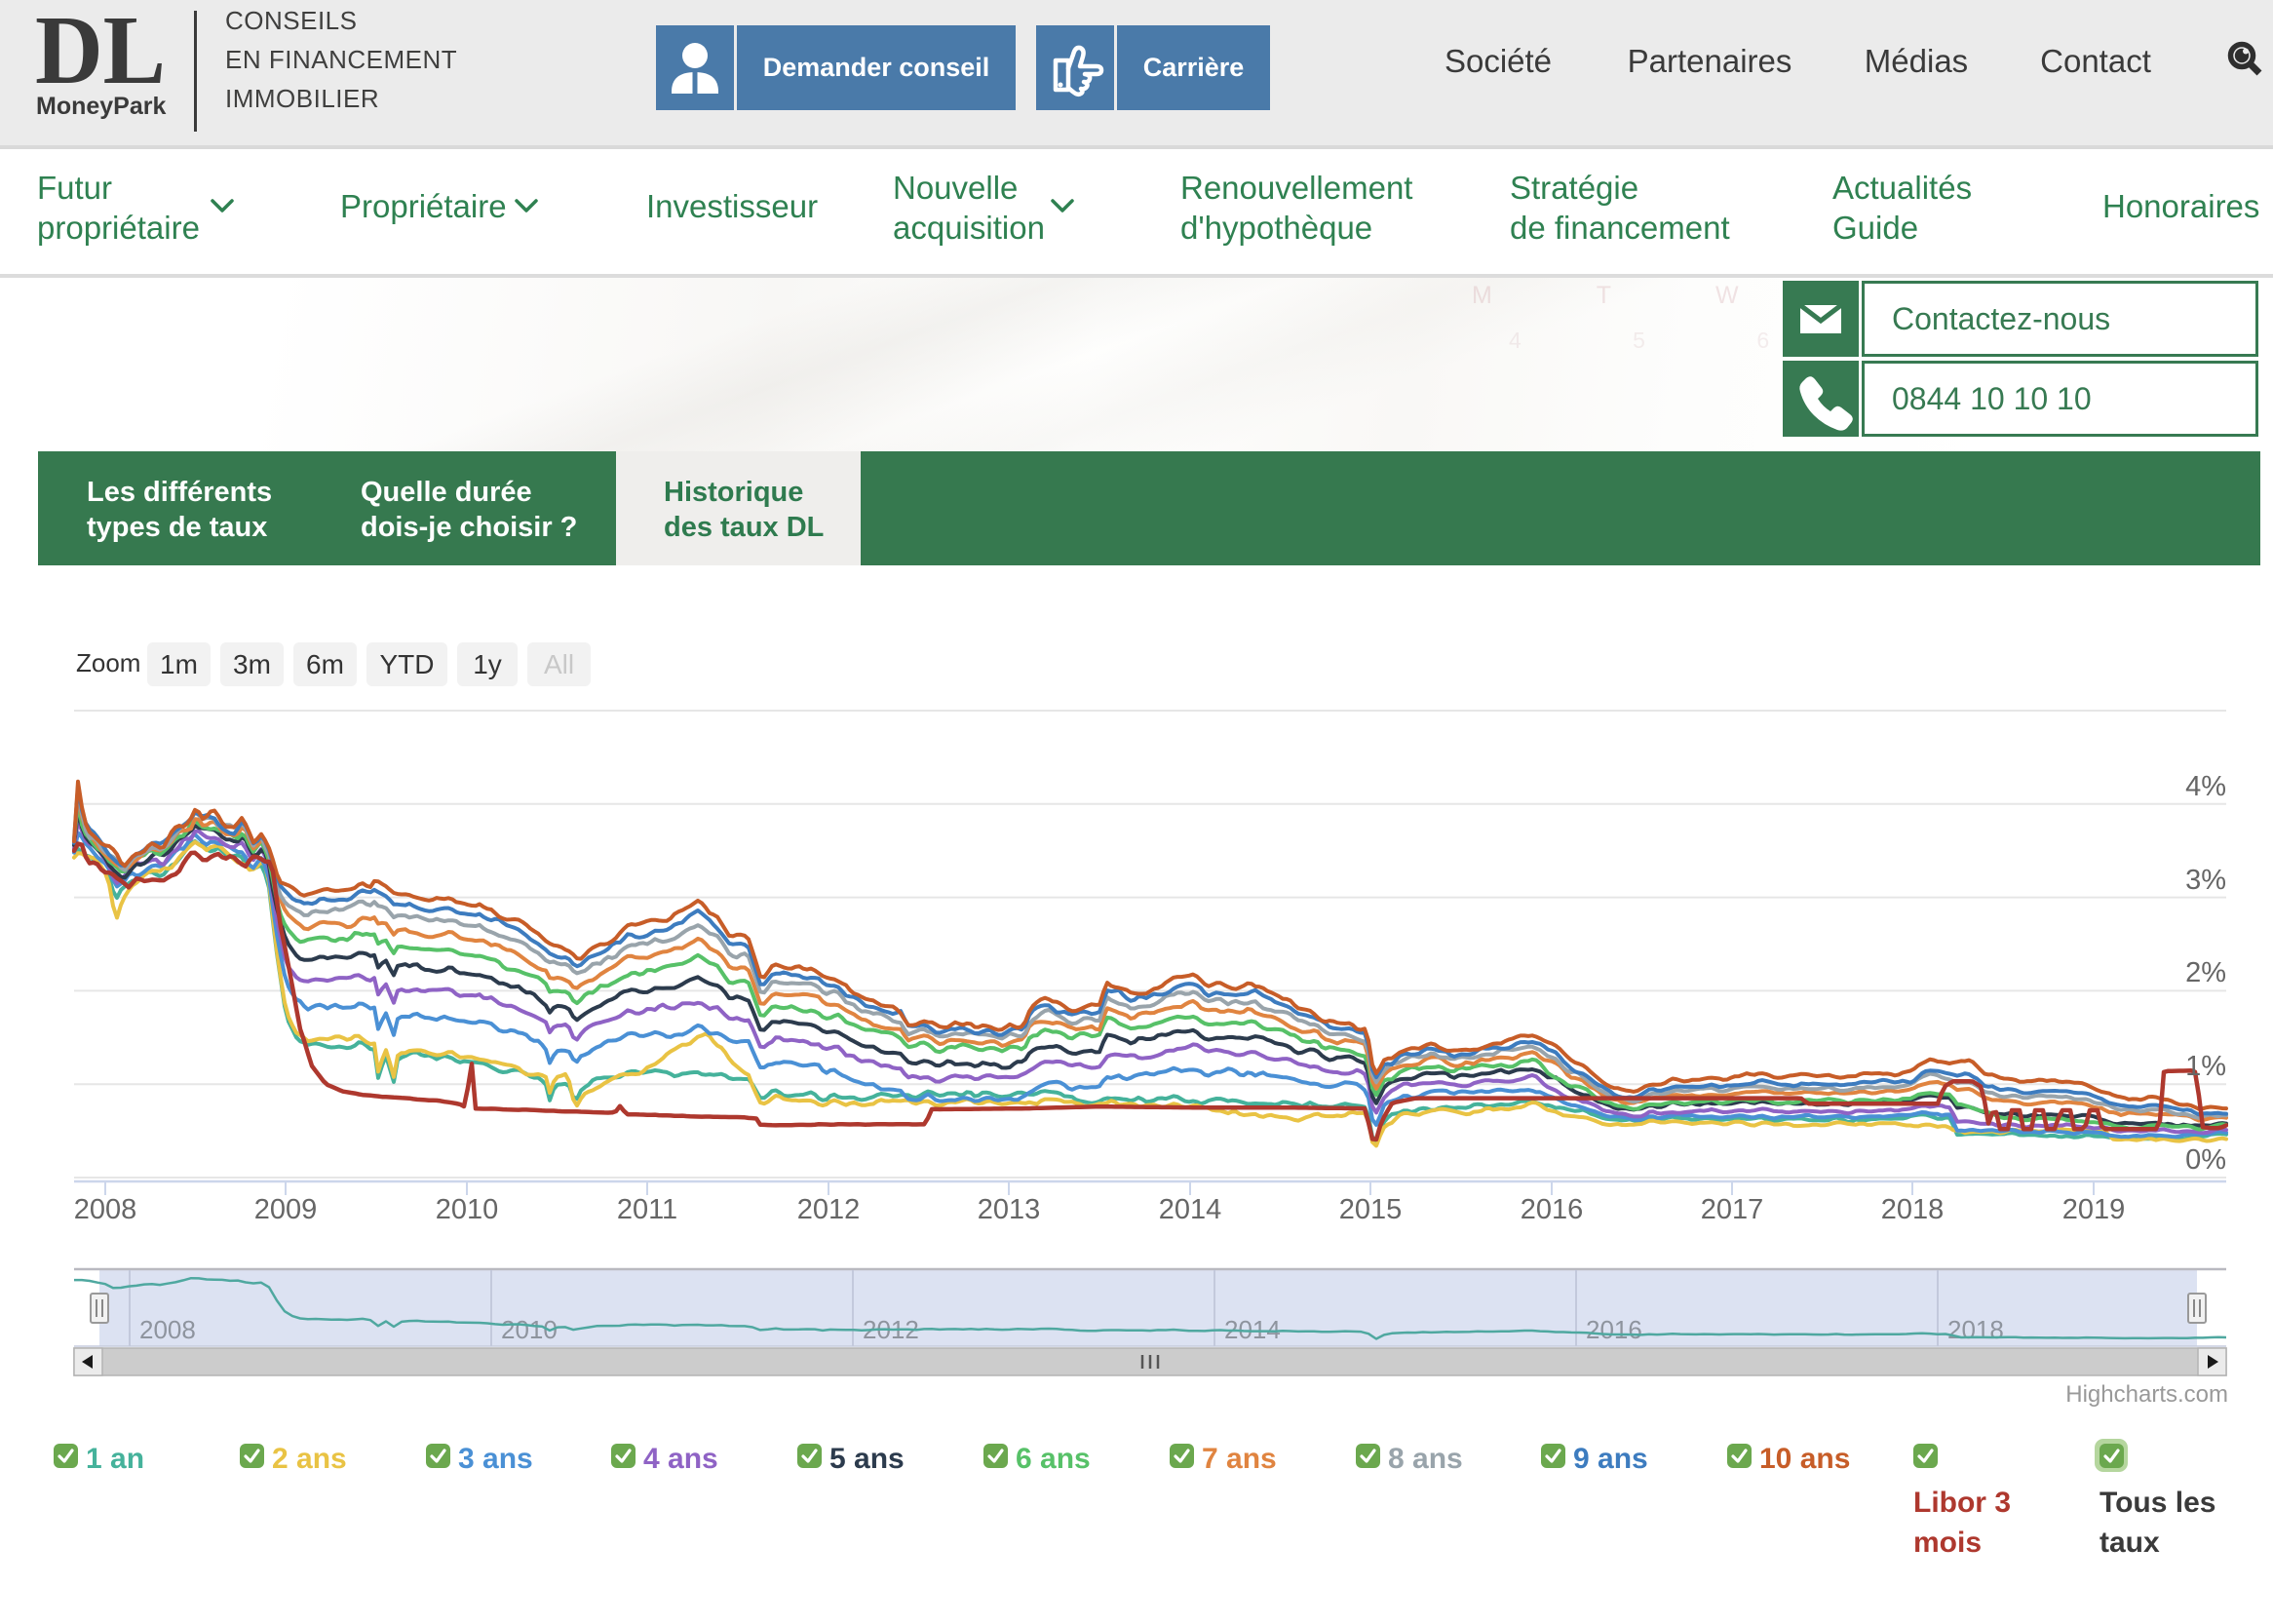 The width and height of the screenshot is (2273, 1624). I want to click on svg-text: 0%, so click(2205, 1160).